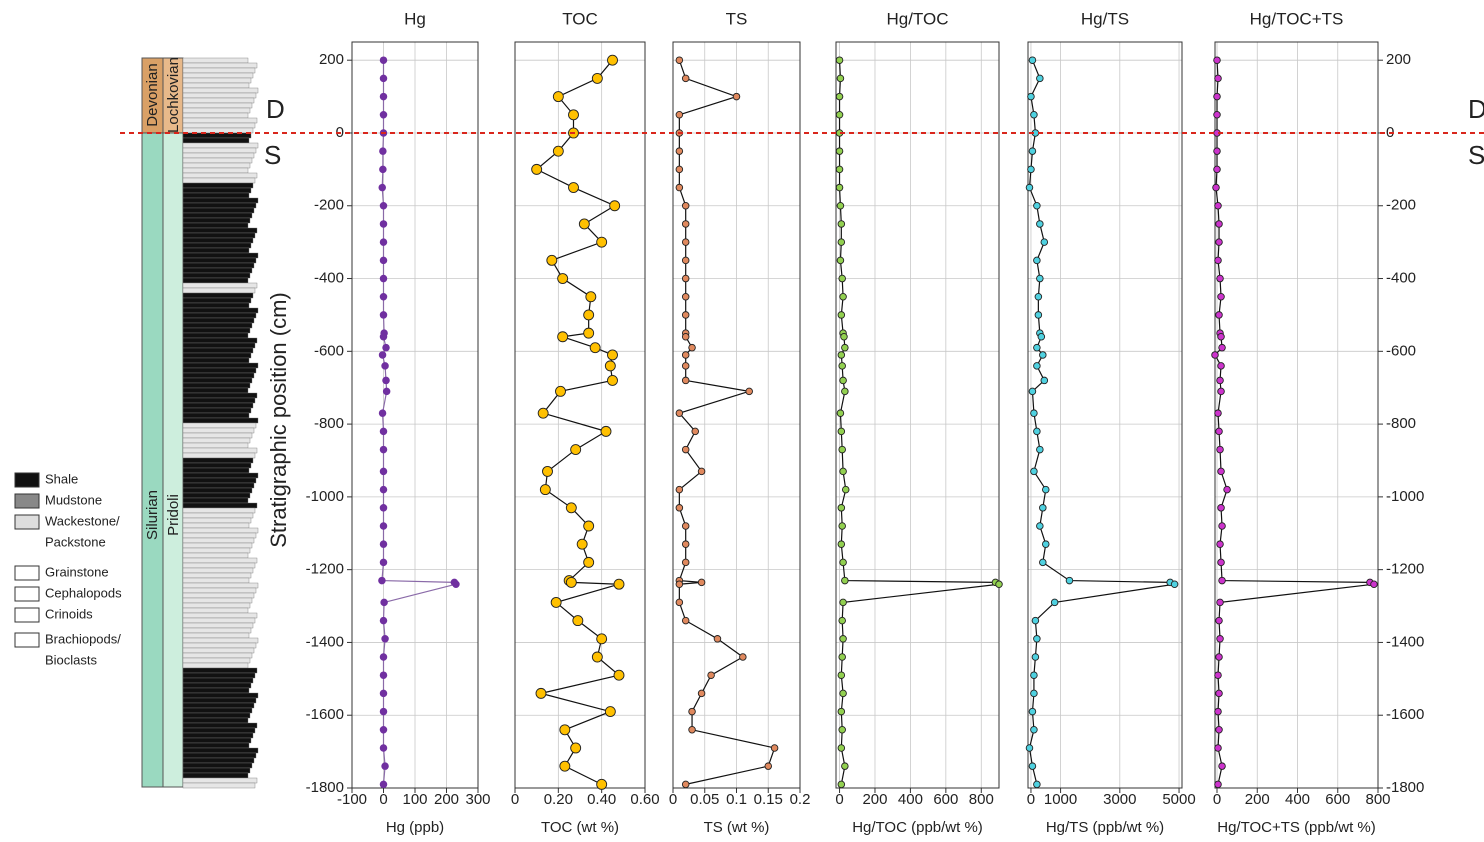  Describe the element at coordinates (1297, 18) in the screenshot. I see `panel-title: Hg/TOC+TS` at that location.